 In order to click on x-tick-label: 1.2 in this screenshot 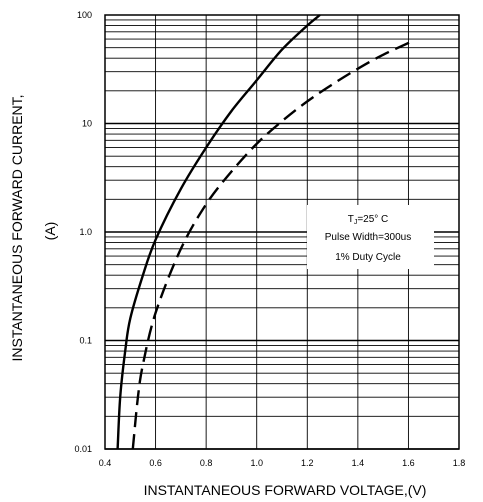, I will do `click(307, 463)`.